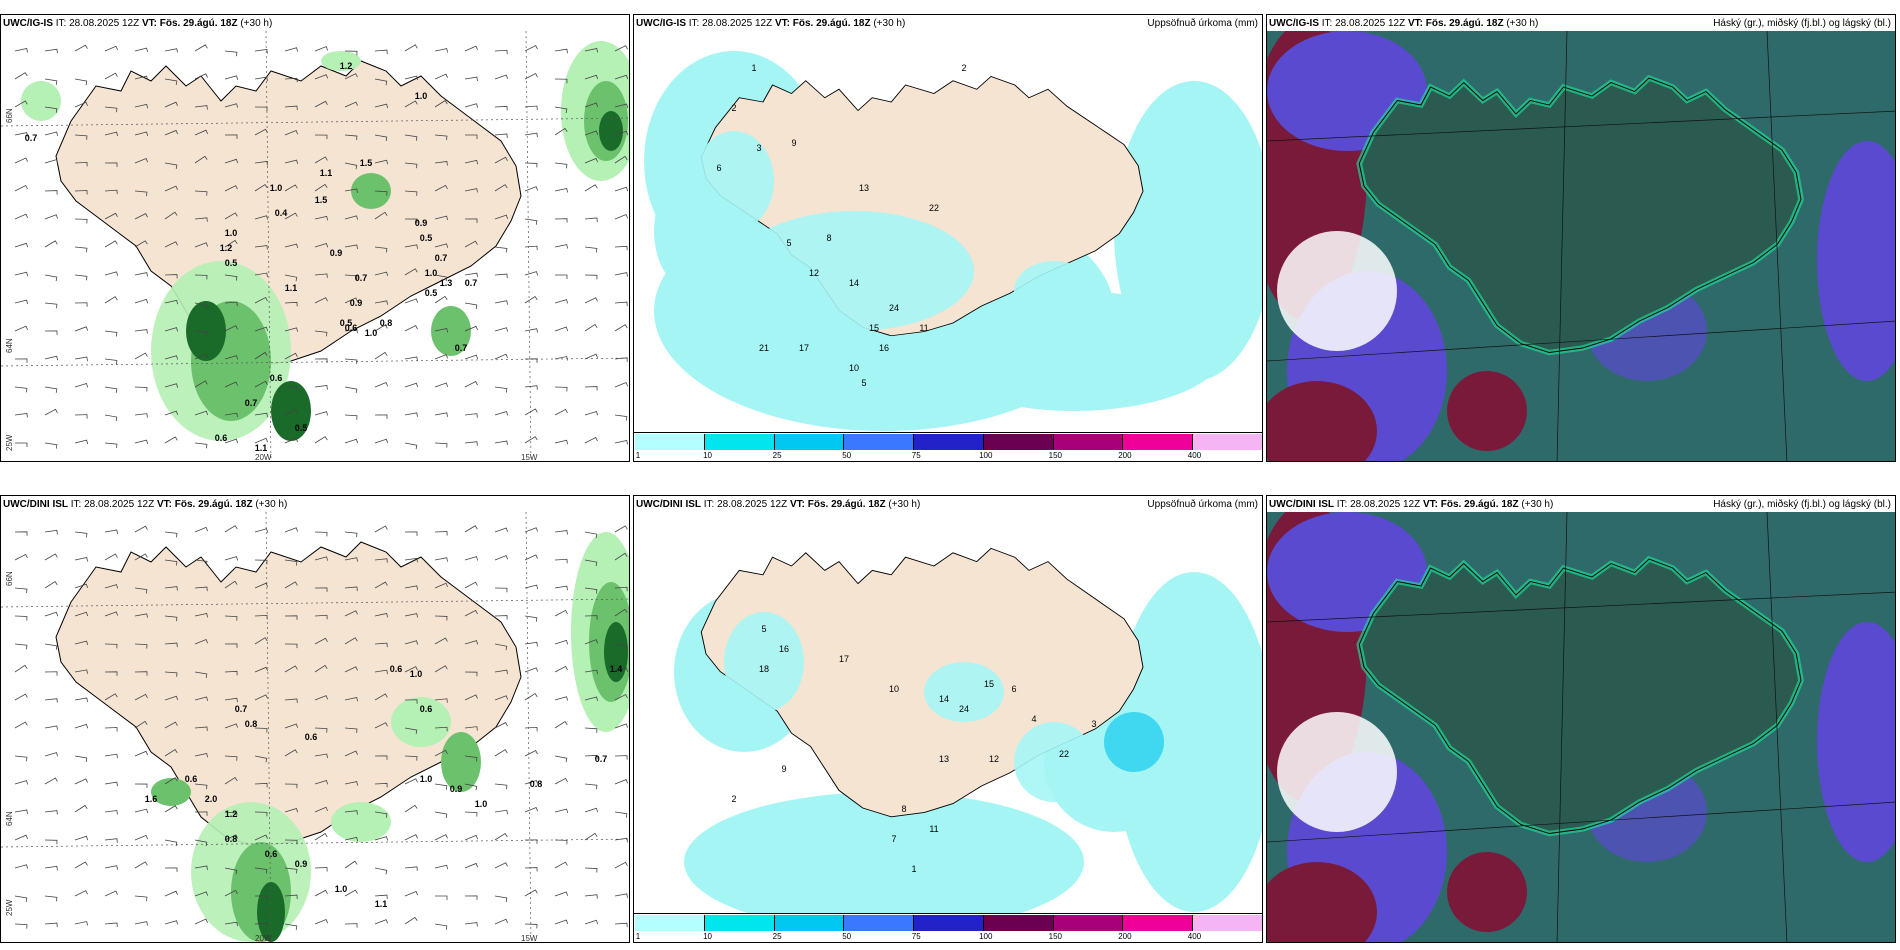 The height and width of the screenshot is (950, 1900). What do you see at coordinates (661, 23) in the screenshot?
I see `model-name: UWC/IG-IS` at bounding box center [661, 23].